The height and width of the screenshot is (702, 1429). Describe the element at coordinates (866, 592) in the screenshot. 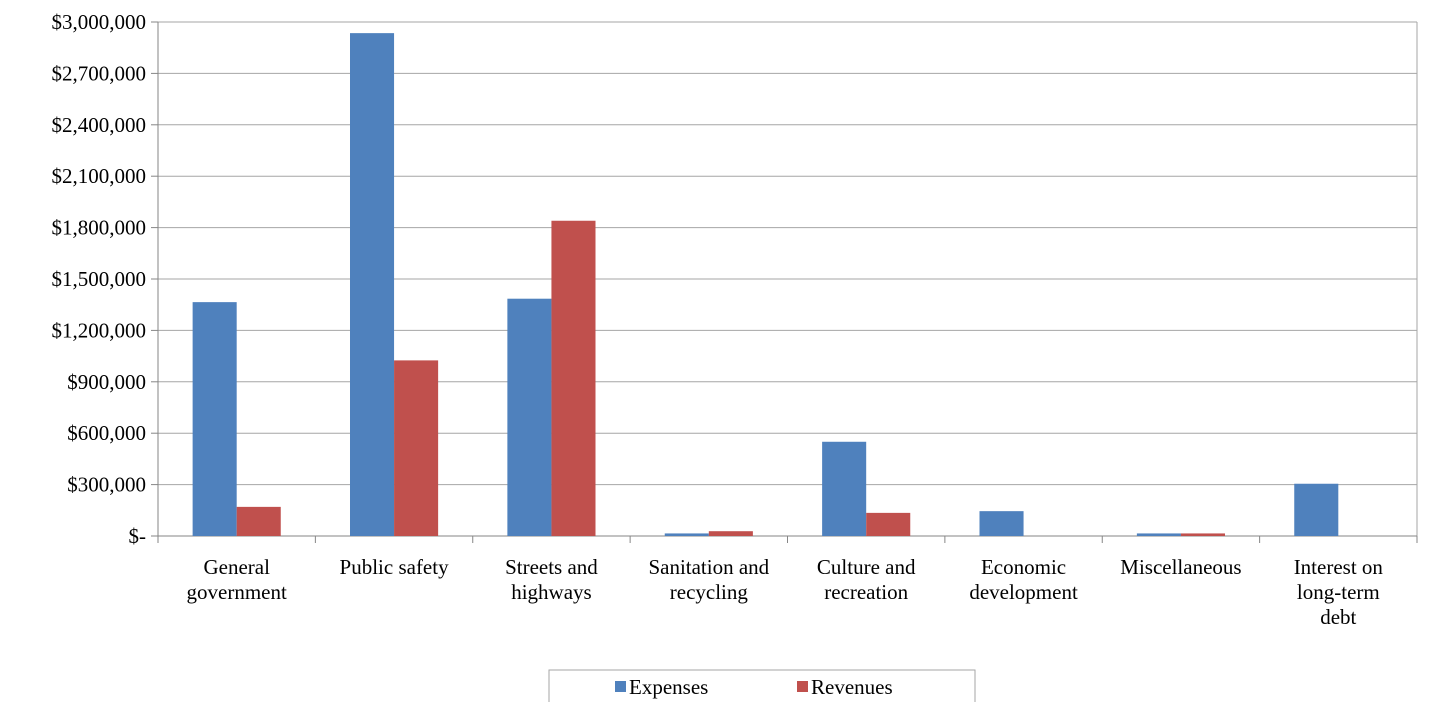

I see `x-tick-label: recreation` at that location.